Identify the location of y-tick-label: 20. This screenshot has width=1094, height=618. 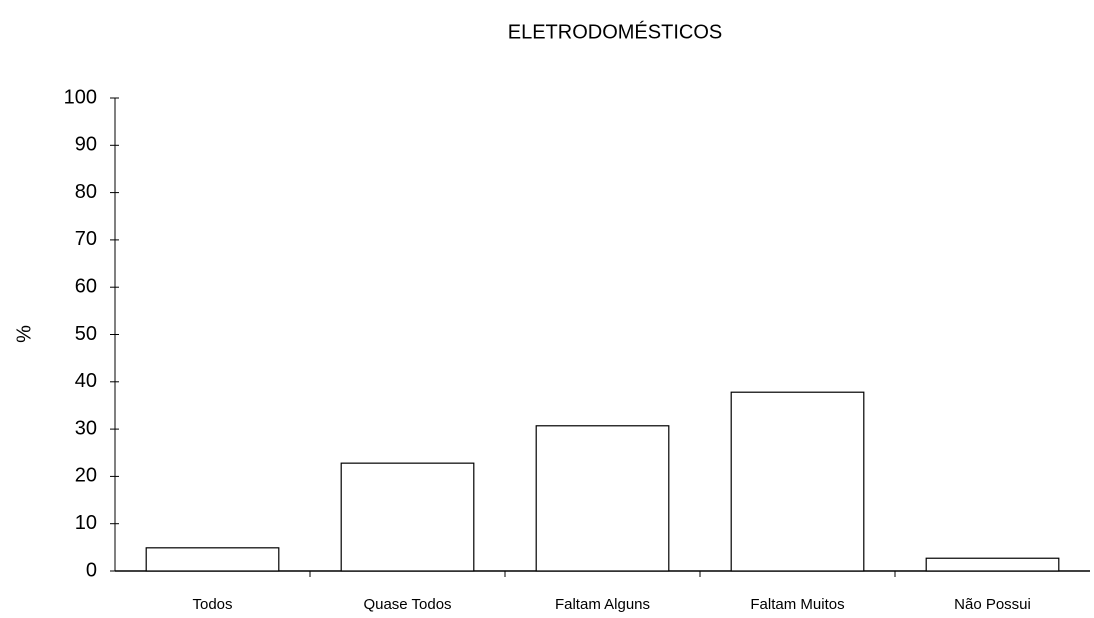
(86, 476).